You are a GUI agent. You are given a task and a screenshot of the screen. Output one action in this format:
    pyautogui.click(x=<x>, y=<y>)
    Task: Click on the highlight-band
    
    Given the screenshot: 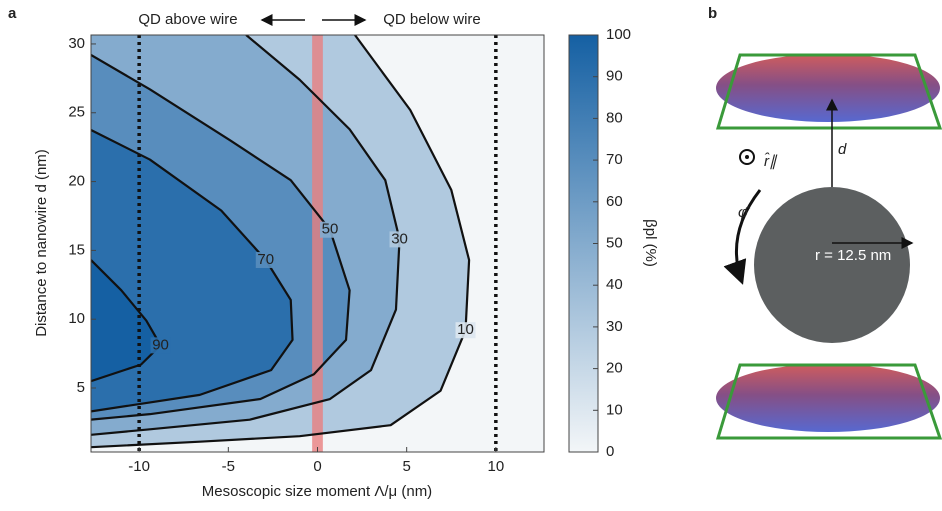 What is the action you would take?
    pyautogui.click(x=317, y=243)
    